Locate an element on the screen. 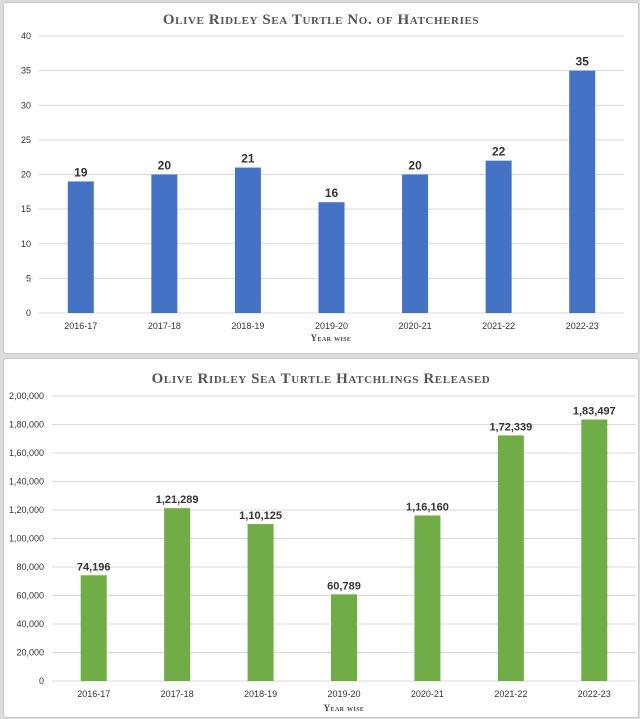 This screenshot has width=640, height=719. hatchlings-y-tick-label: 60,000 is located at coordinates (30, 596).